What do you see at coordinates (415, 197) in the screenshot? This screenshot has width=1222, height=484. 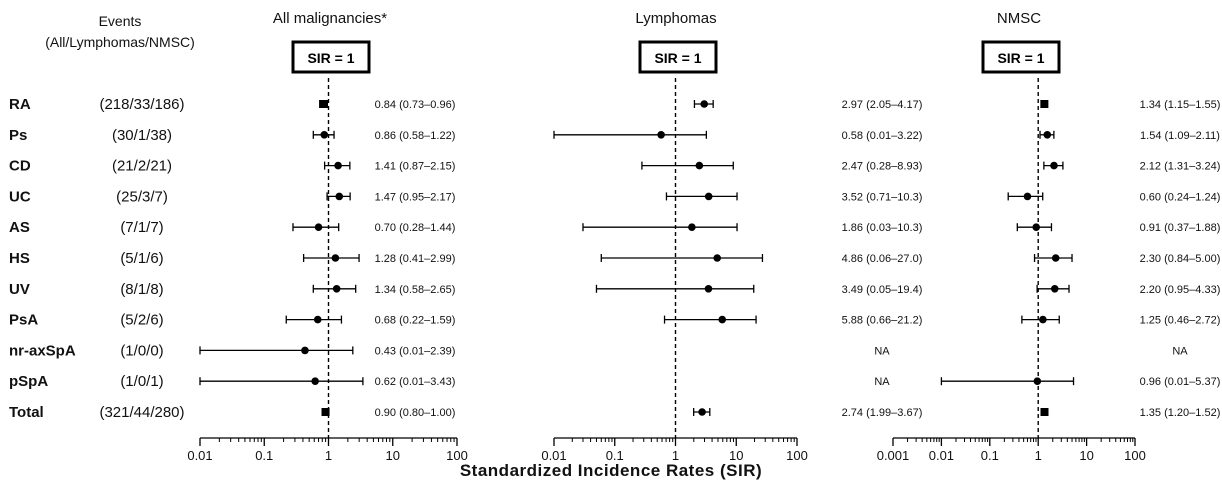 I see `value-label: 1.47 (0.95–2.17)` at bounding box center [415, 197].